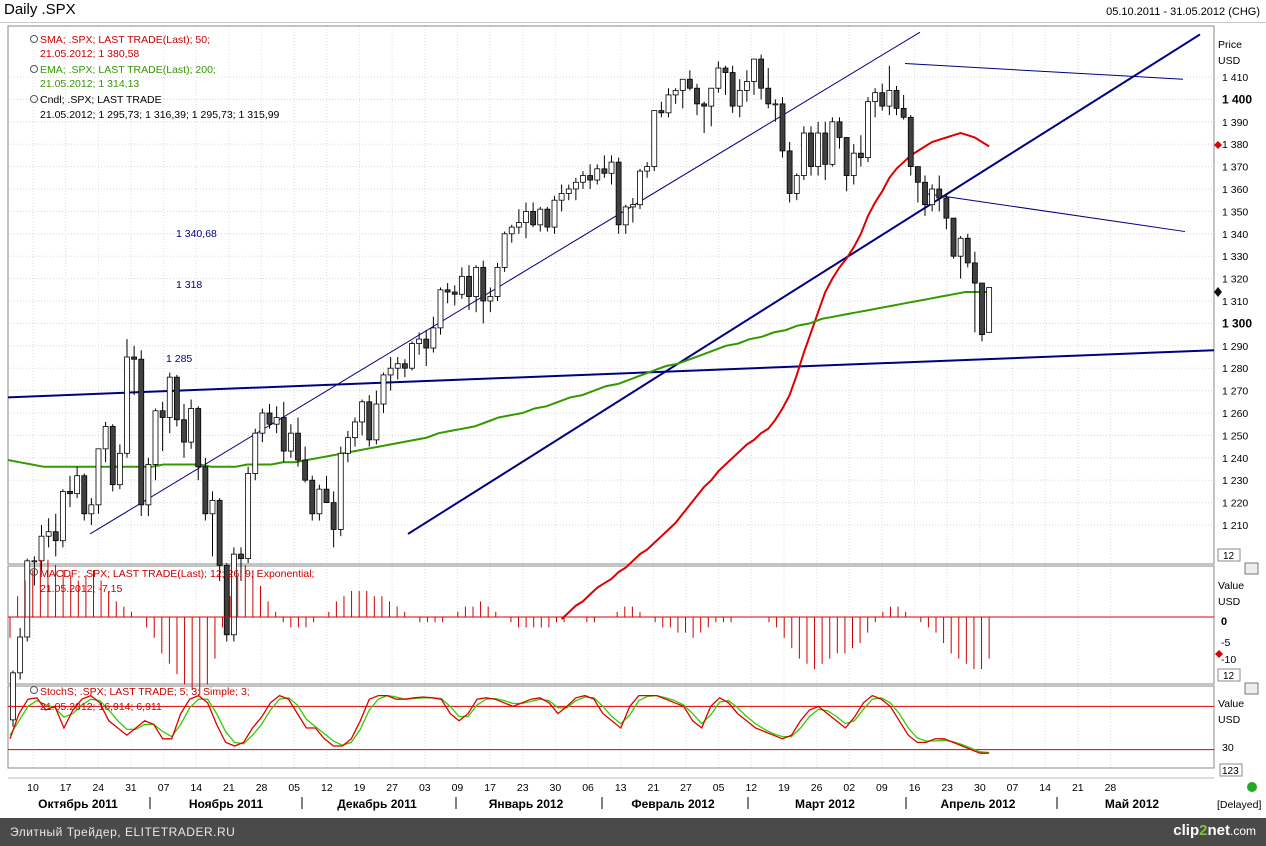  I want to click on descending-channel-bottom, so click(1055, 212).